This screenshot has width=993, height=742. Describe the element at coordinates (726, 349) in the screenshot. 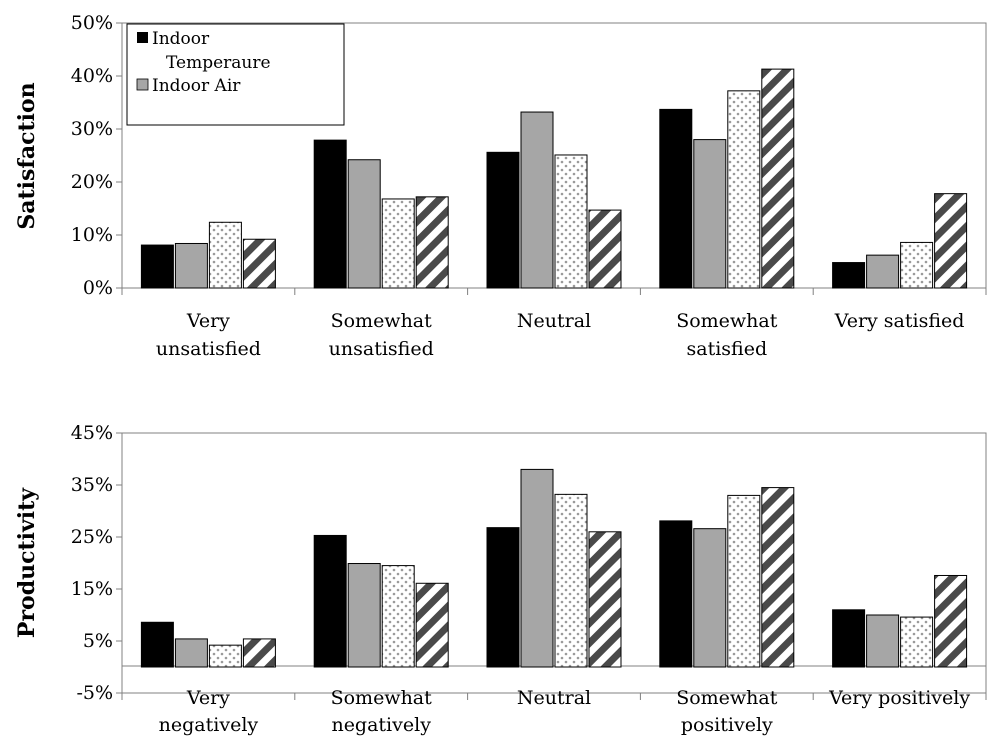

I see `category-label: satisfied` at that location.